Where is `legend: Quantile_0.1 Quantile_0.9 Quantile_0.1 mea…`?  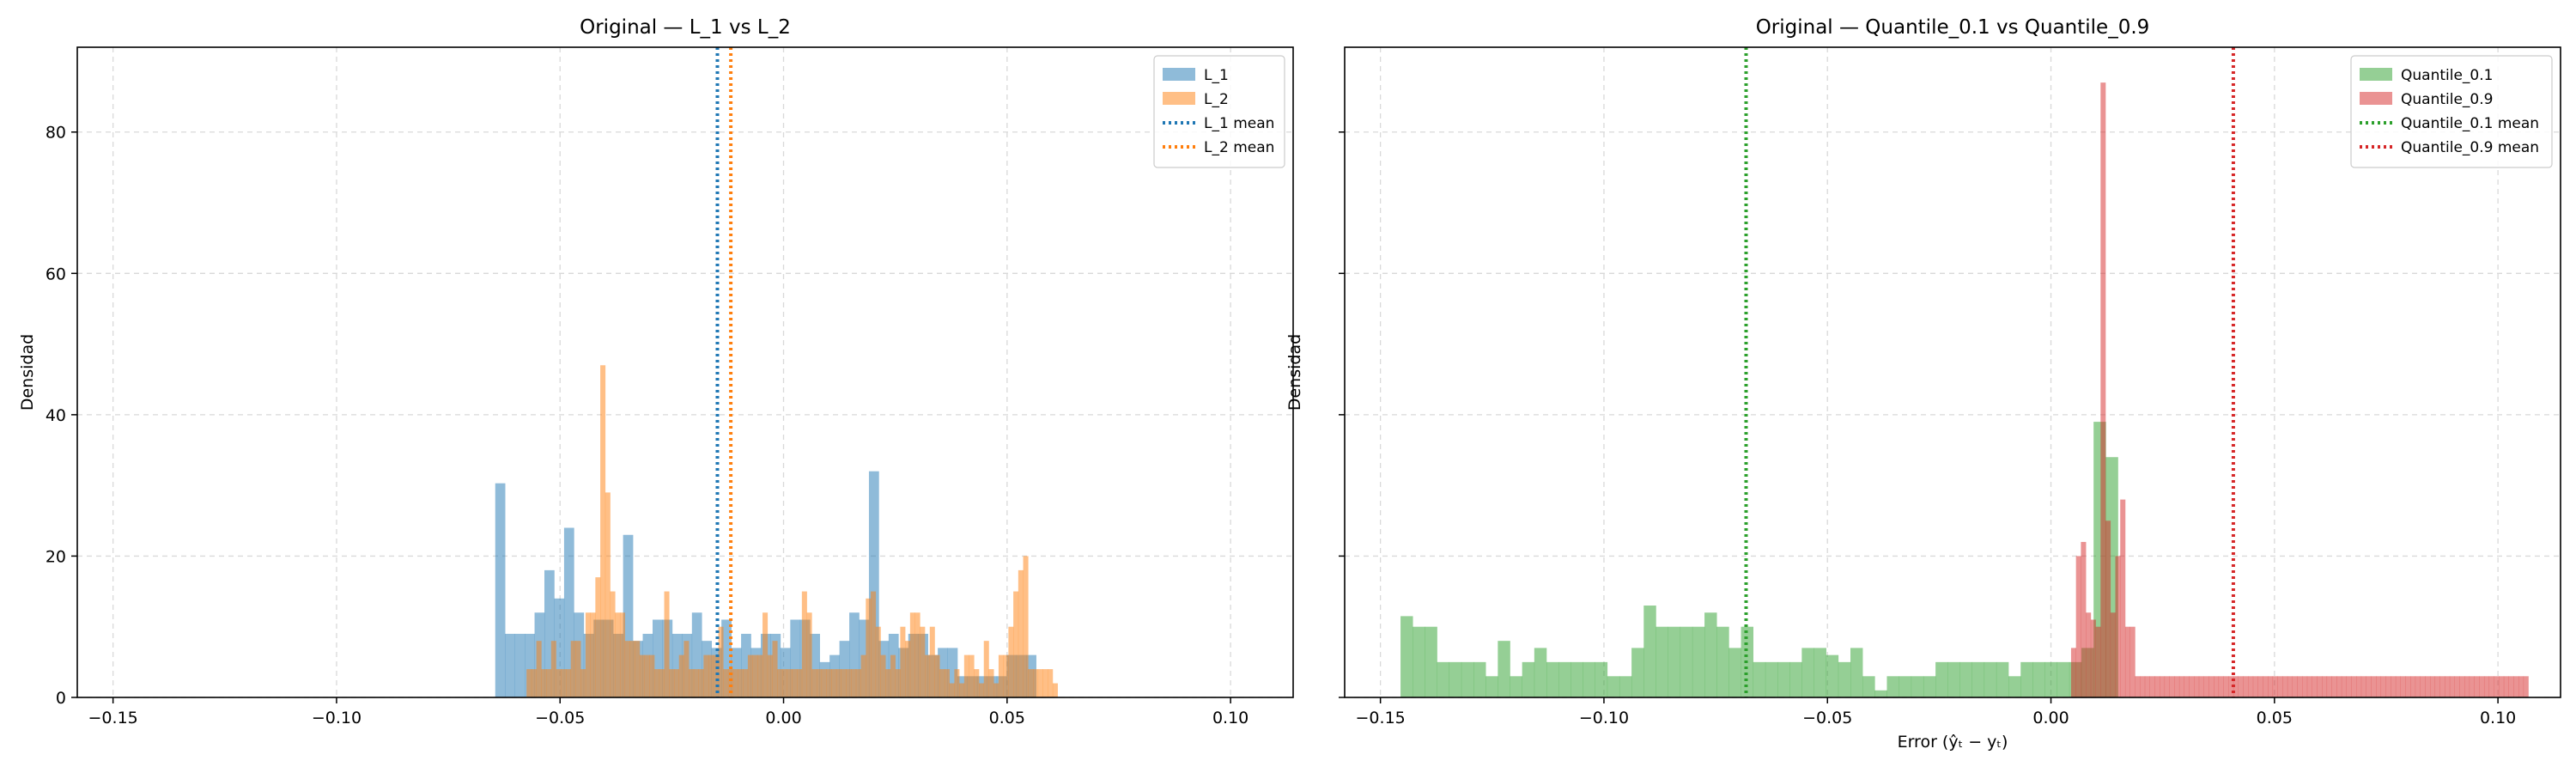 legend: Quantile_0.1 Quantile_0.9 Quantile_0.1 mea… is located at coordinates (2451, 111).